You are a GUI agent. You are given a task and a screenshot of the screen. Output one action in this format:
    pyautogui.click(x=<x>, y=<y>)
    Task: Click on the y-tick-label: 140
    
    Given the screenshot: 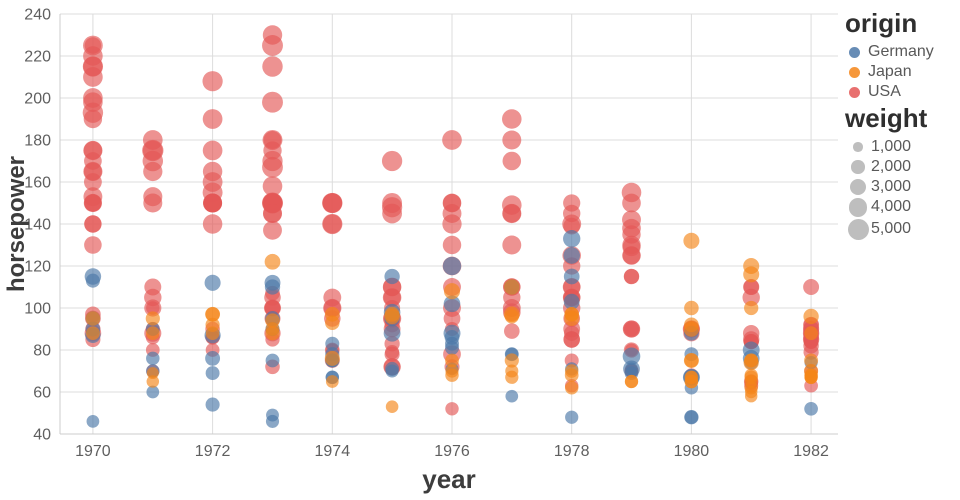 What is the action you would take?
    pyautogui.click(x=37, y=225)
    